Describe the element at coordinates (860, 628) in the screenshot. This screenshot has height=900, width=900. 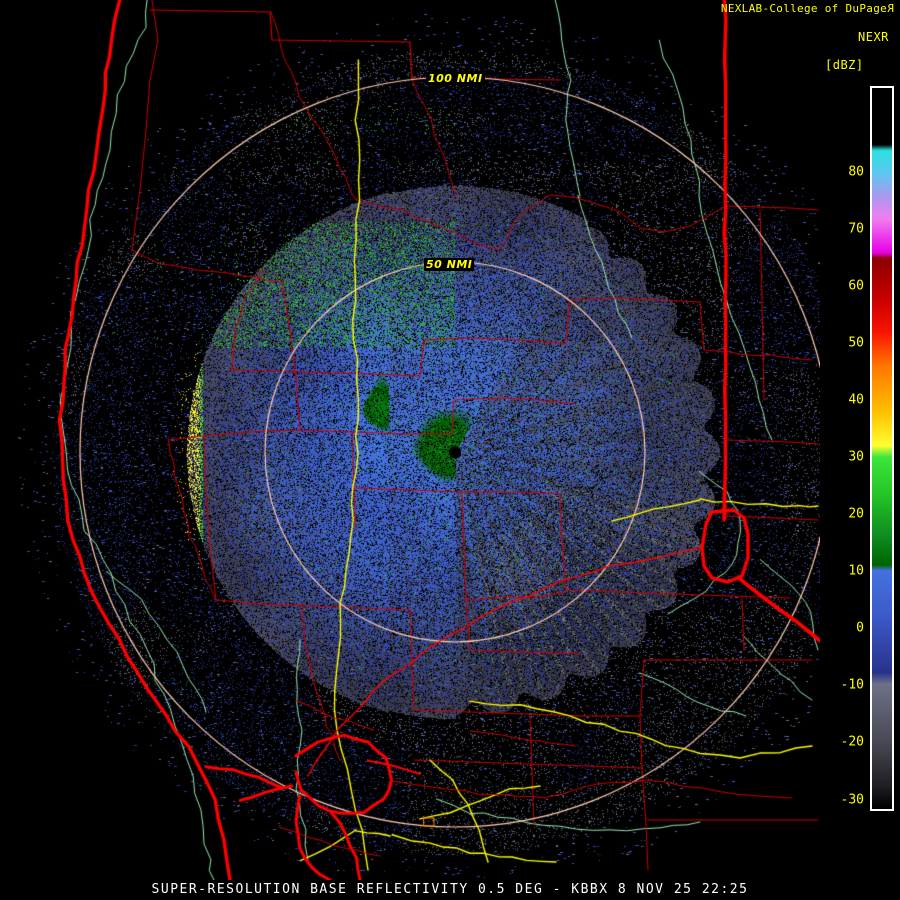
I see `color-scale-tick-0: 0` at that location.